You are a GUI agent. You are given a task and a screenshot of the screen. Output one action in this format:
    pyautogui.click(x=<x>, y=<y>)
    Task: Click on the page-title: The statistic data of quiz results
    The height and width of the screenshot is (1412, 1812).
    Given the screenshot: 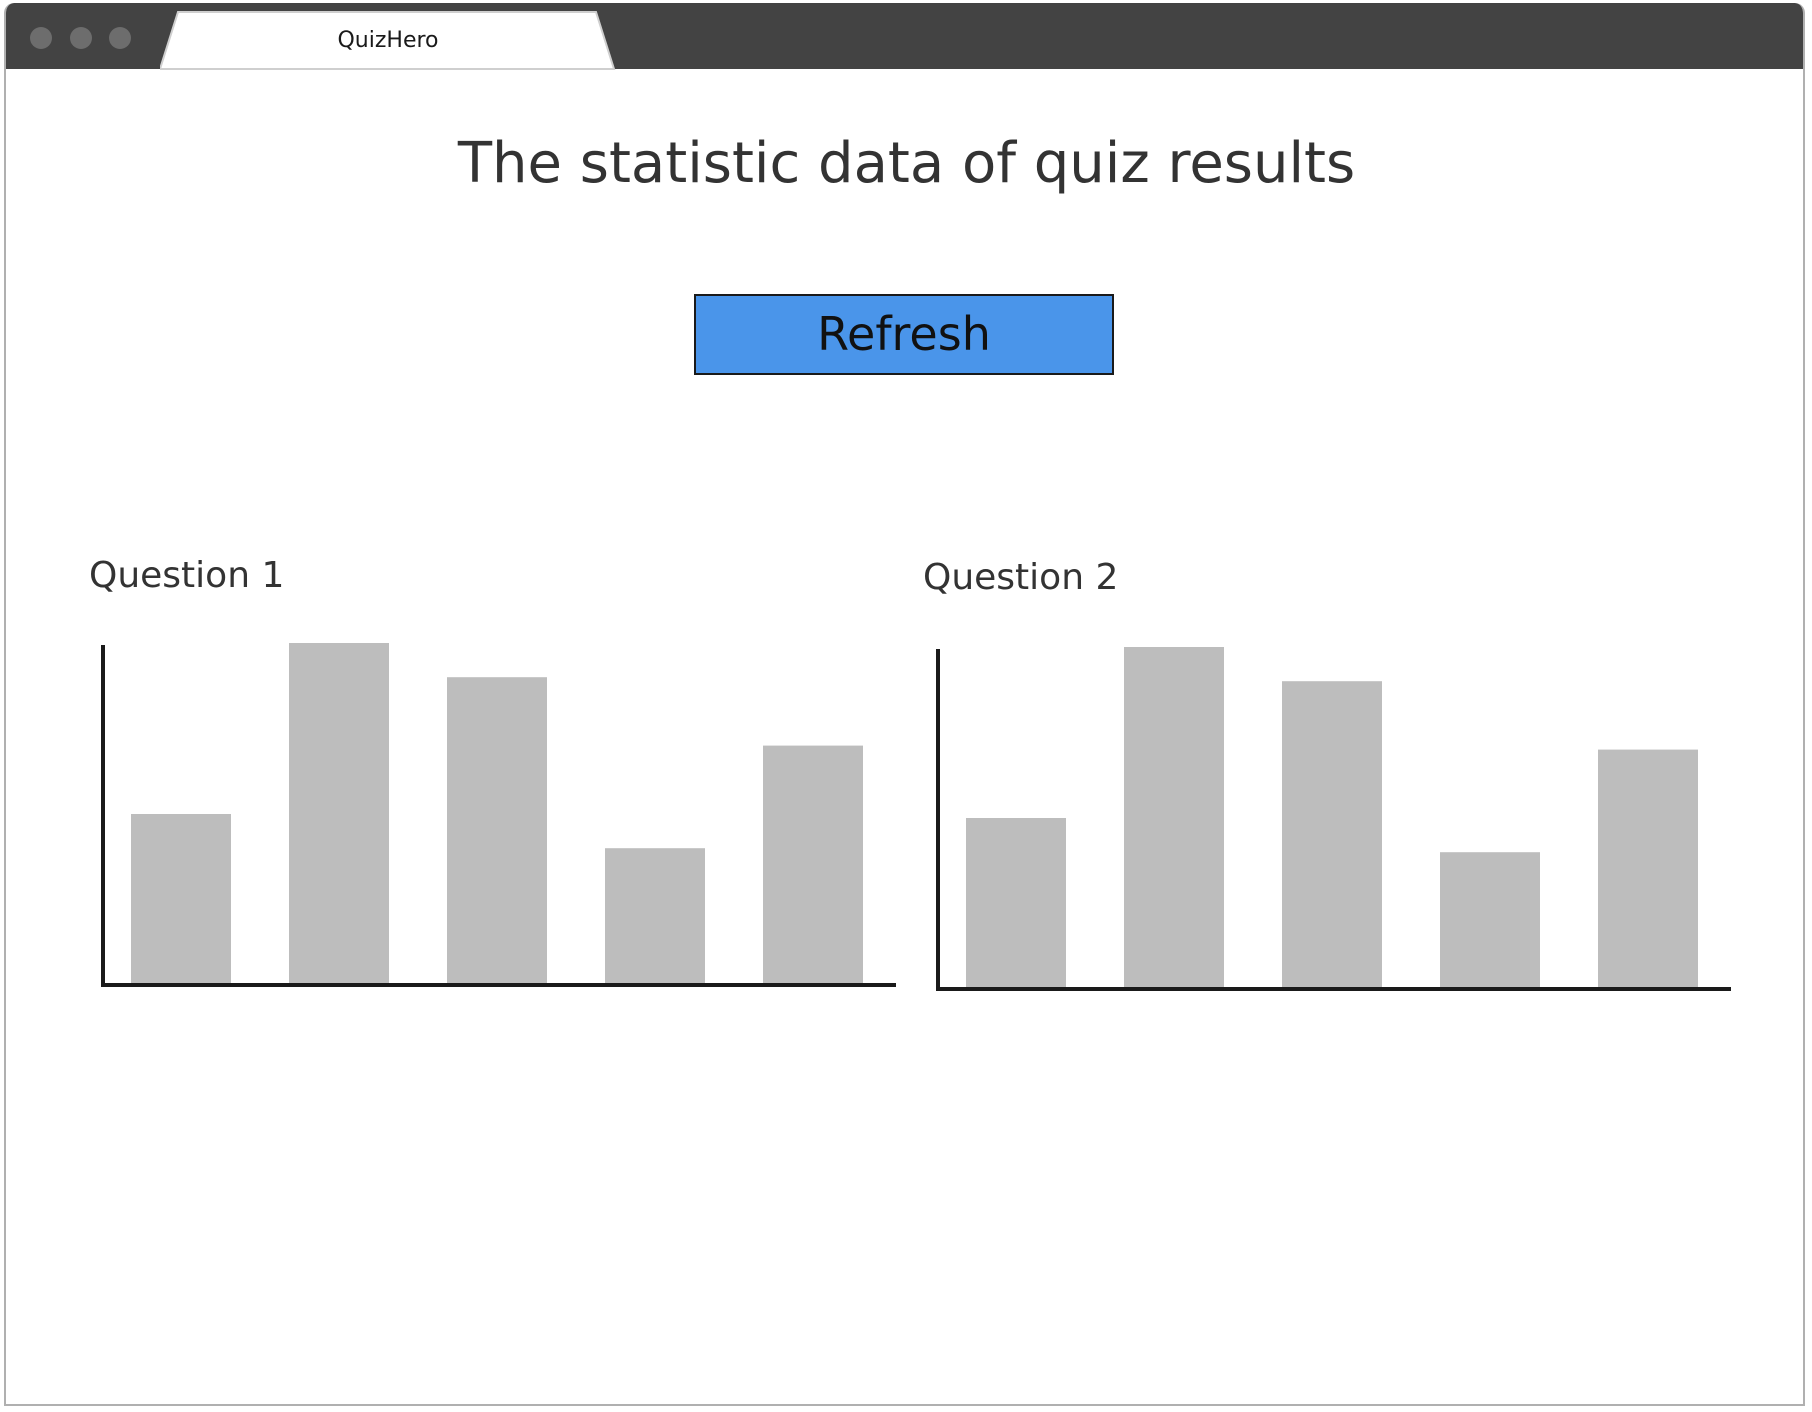 What is the action you would take?
    pyautogui.click(x=906, y=163)
    